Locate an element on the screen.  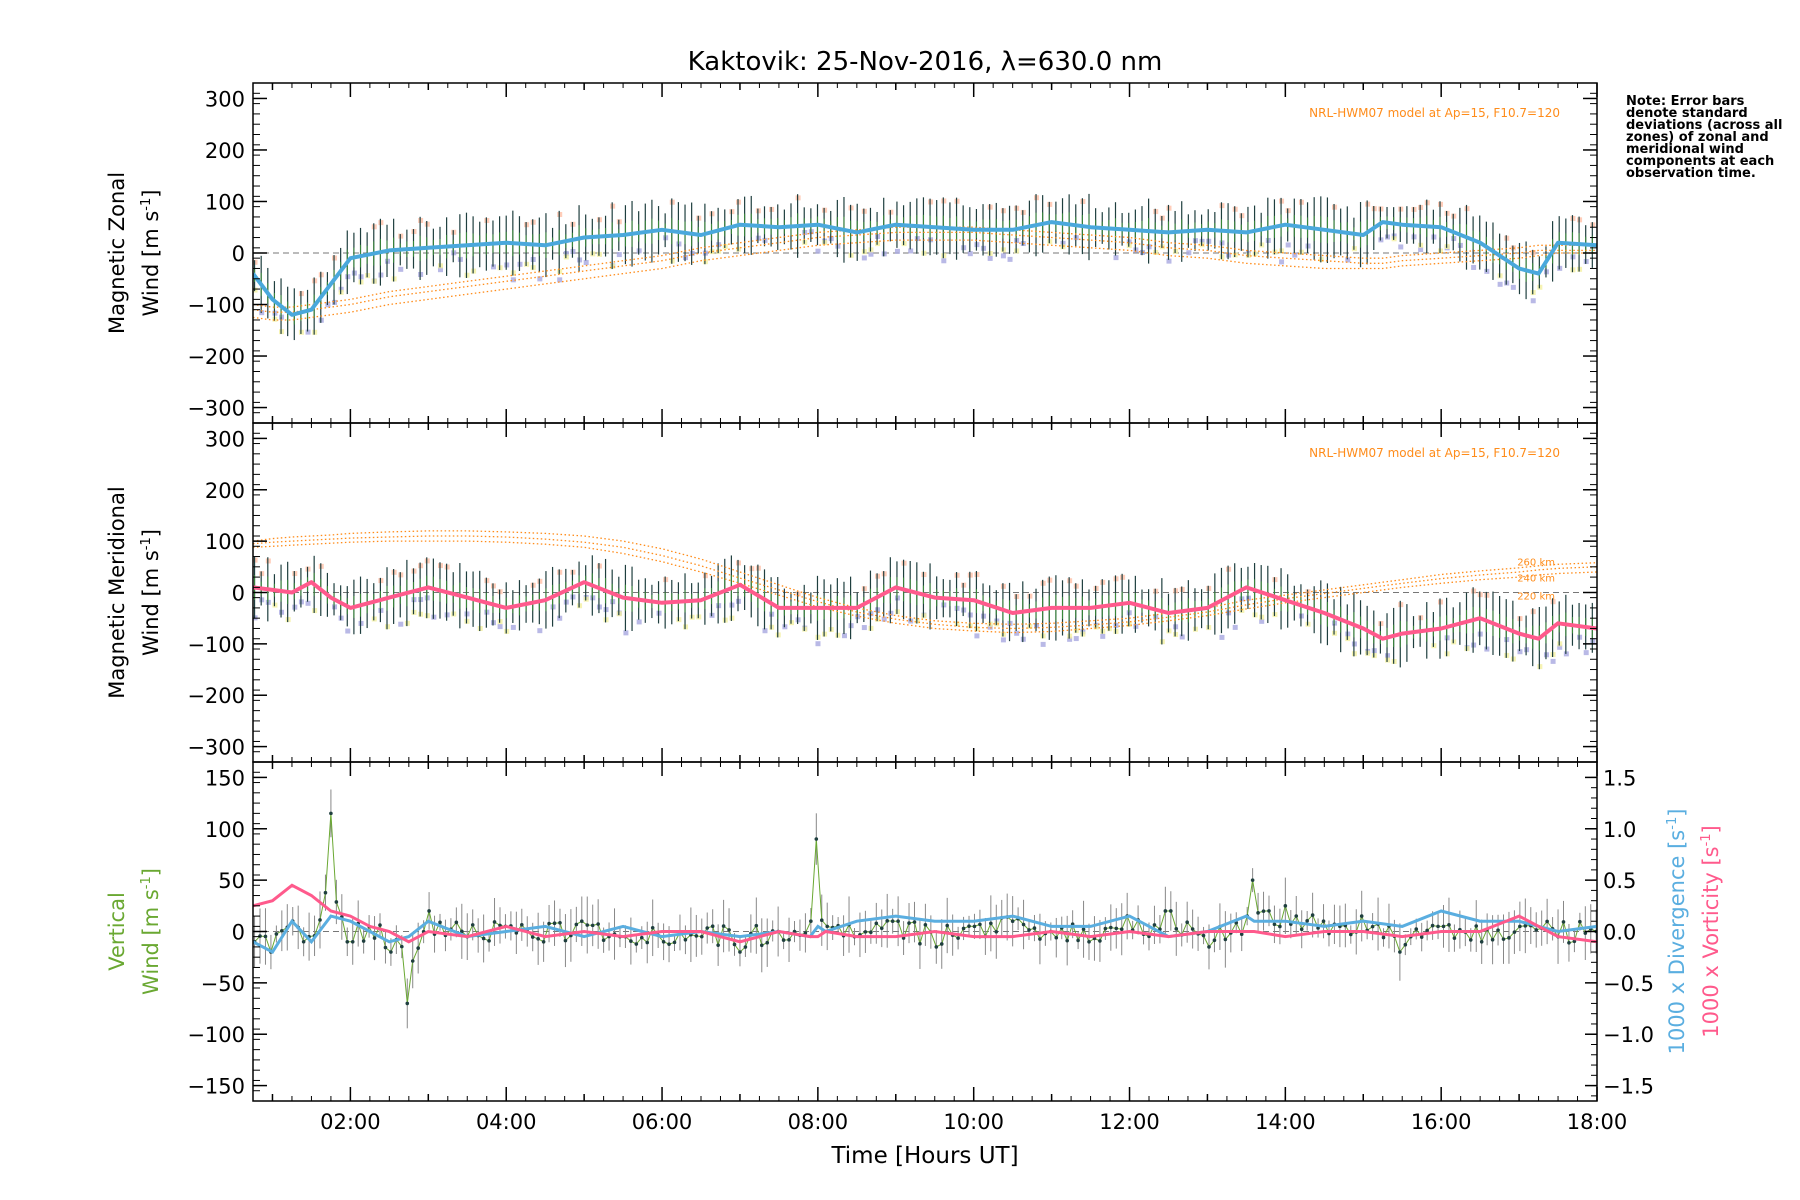
y-tick-label: −200 is located at coordinates (216, 696).